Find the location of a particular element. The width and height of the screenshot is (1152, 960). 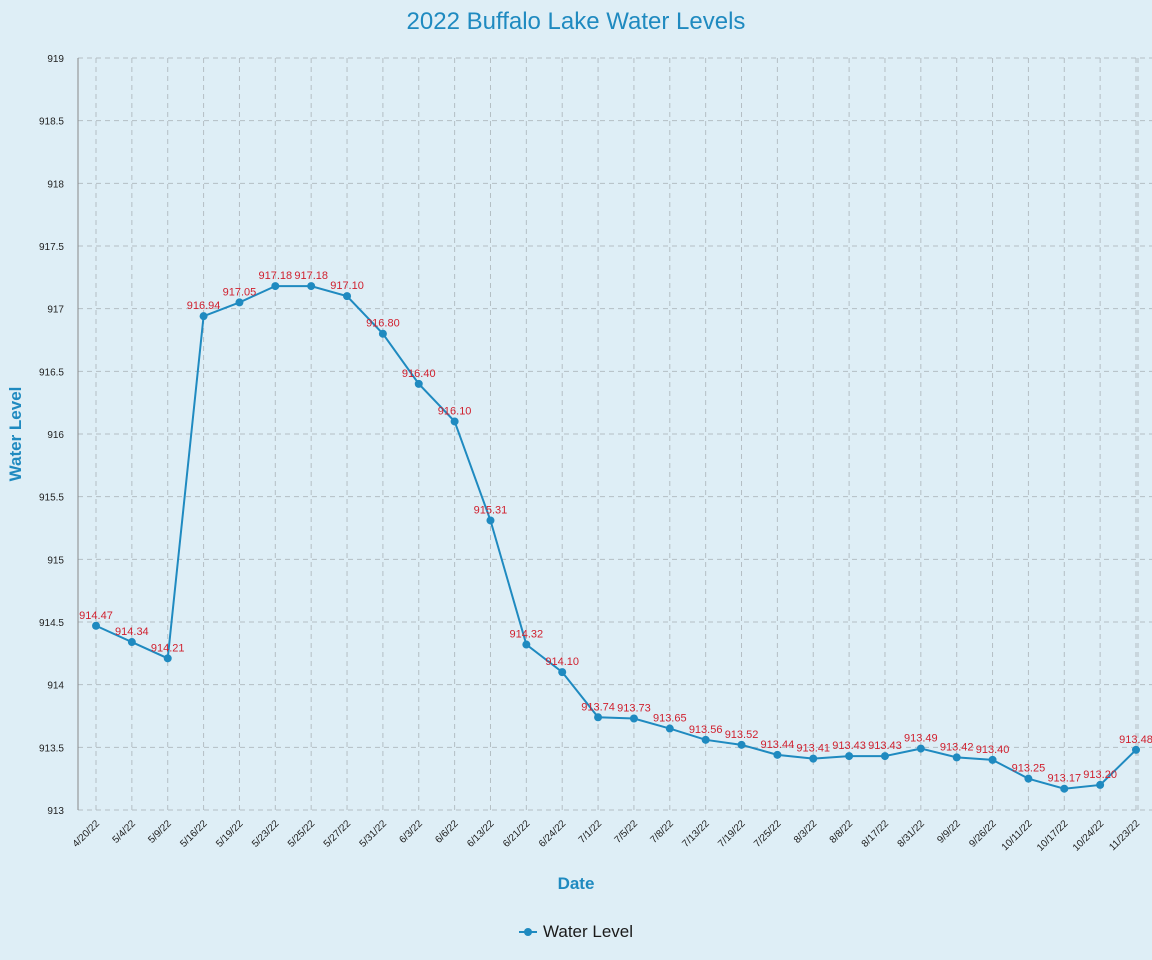

y-tick-label: 914.5 is located at coordinates (51, 623).